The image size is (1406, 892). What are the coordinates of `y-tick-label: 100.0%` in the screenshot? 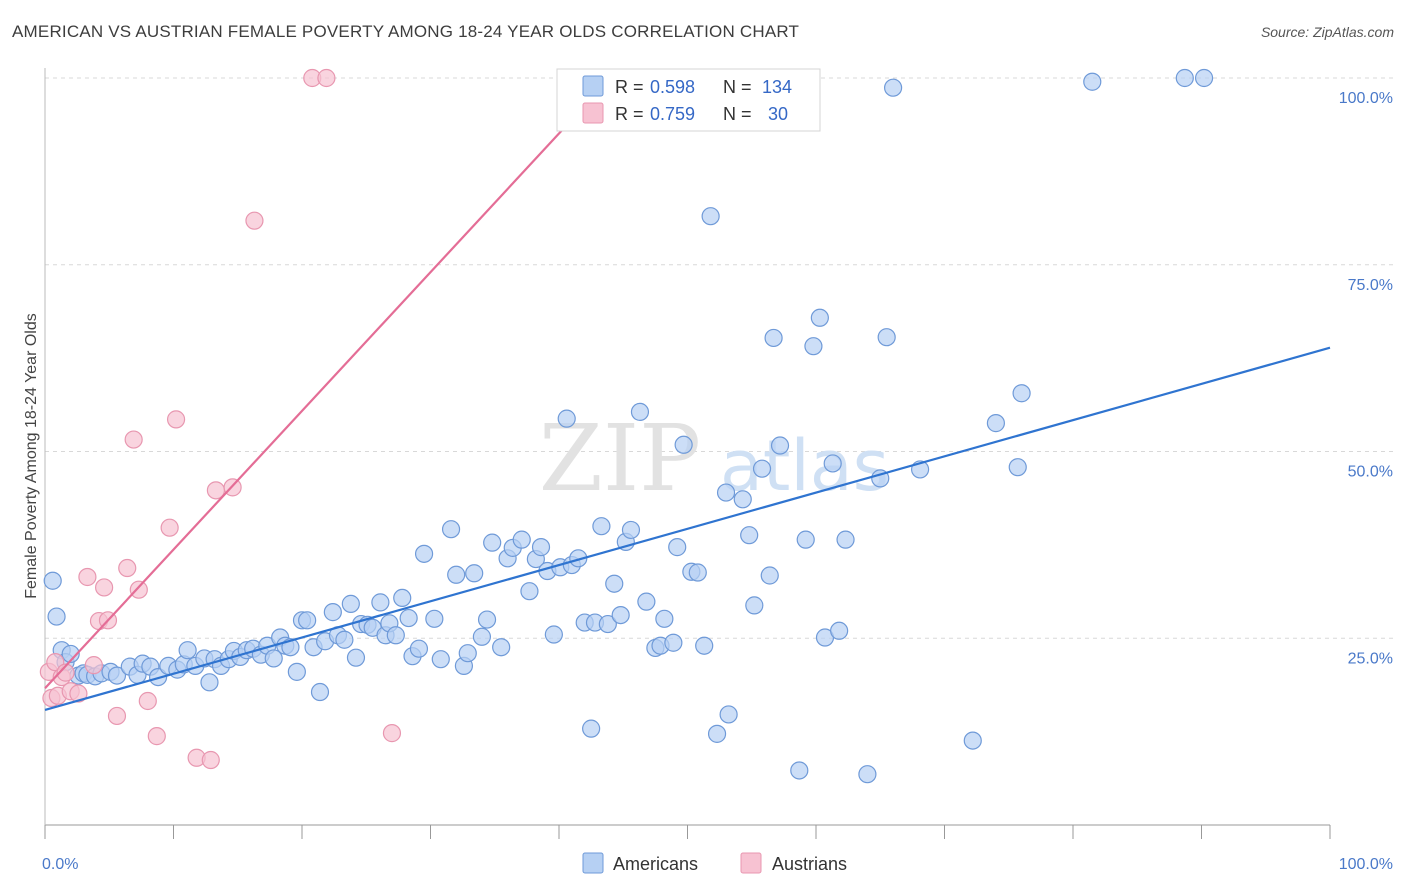 It's located at (1366, 98).